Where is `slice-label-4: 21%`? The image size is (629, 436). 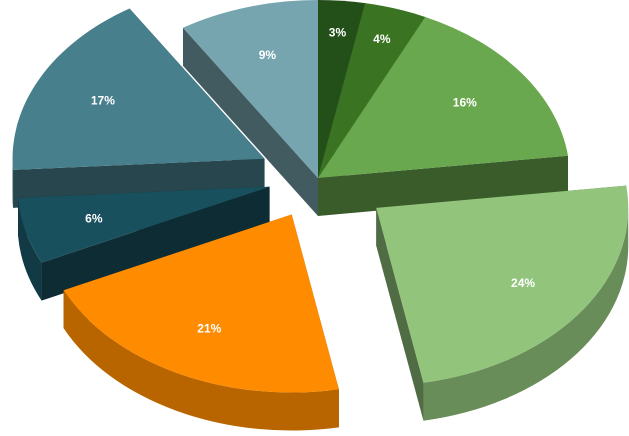 slice-label-4: 21% is located at coordinates (209, 329).